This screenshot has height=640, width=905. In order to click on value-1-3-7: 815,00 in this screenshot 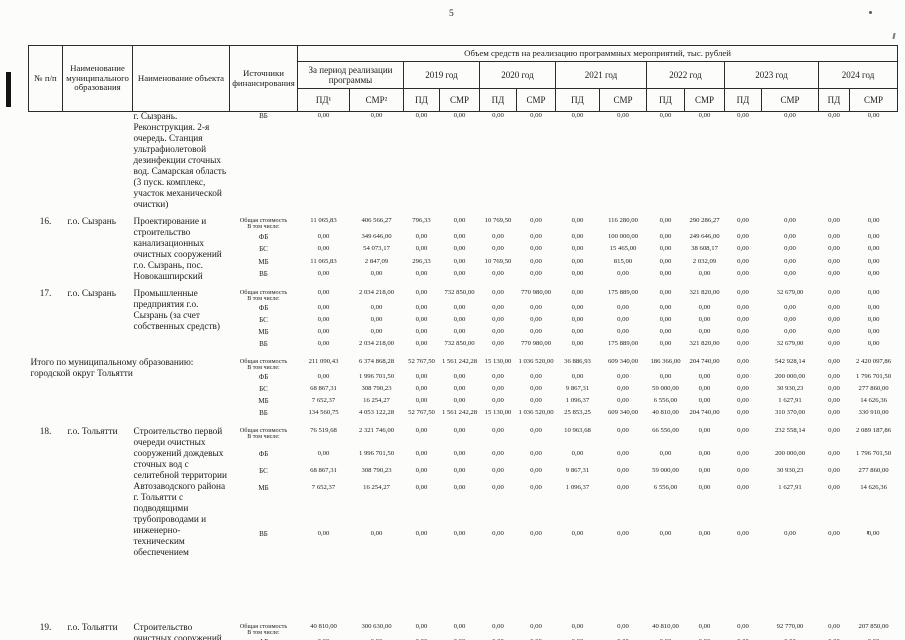, I will do `click(623, 261)`.